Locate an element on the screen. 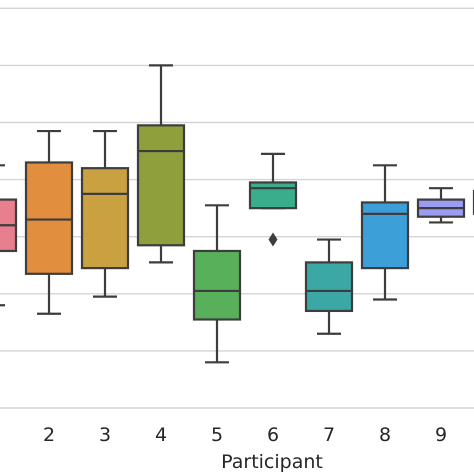  x-tick-labels: 12345678910 is located at coordinates (245, 435).